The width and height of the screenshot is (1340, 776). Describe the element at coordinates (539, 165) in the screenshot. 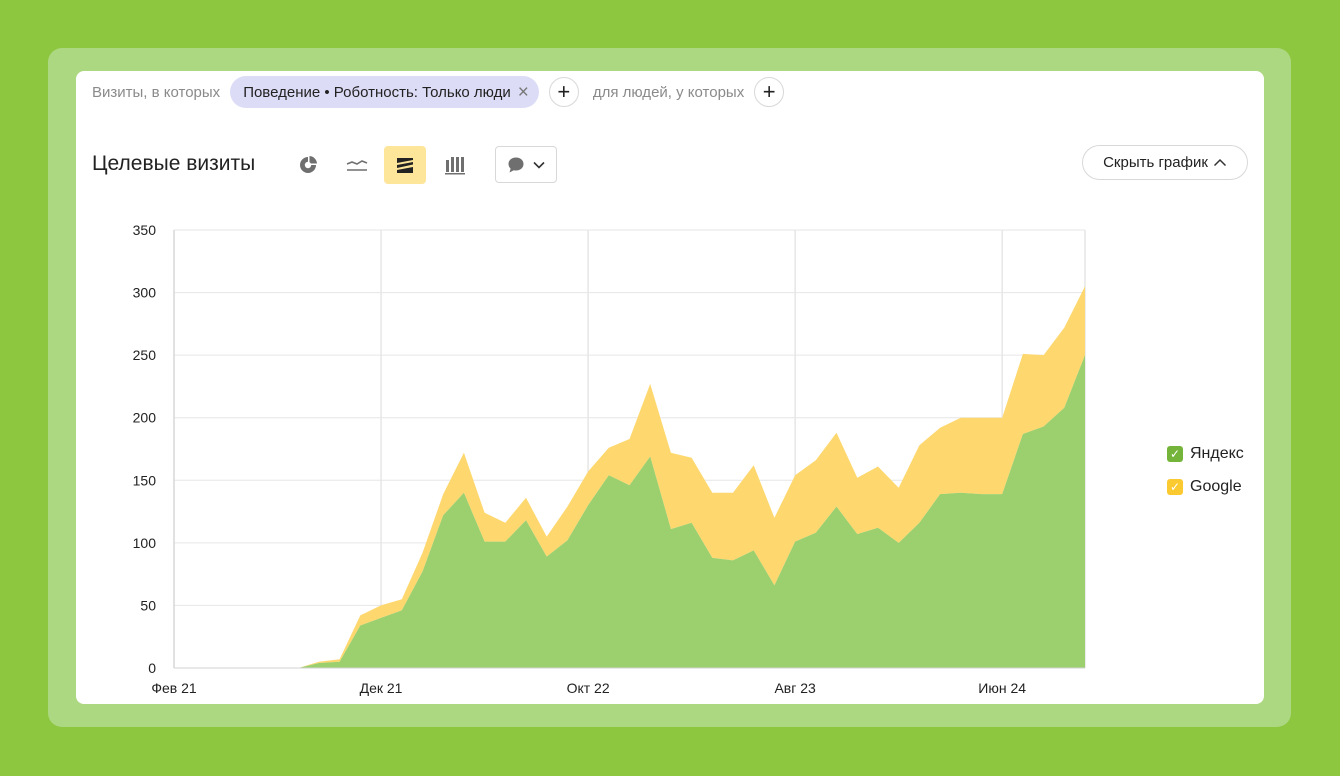

I see `chevron-down-icon` at that location.